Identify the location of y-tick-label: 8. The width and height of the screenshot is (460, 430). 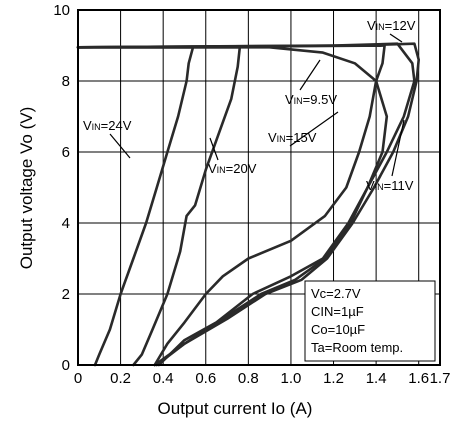
(66, 81).